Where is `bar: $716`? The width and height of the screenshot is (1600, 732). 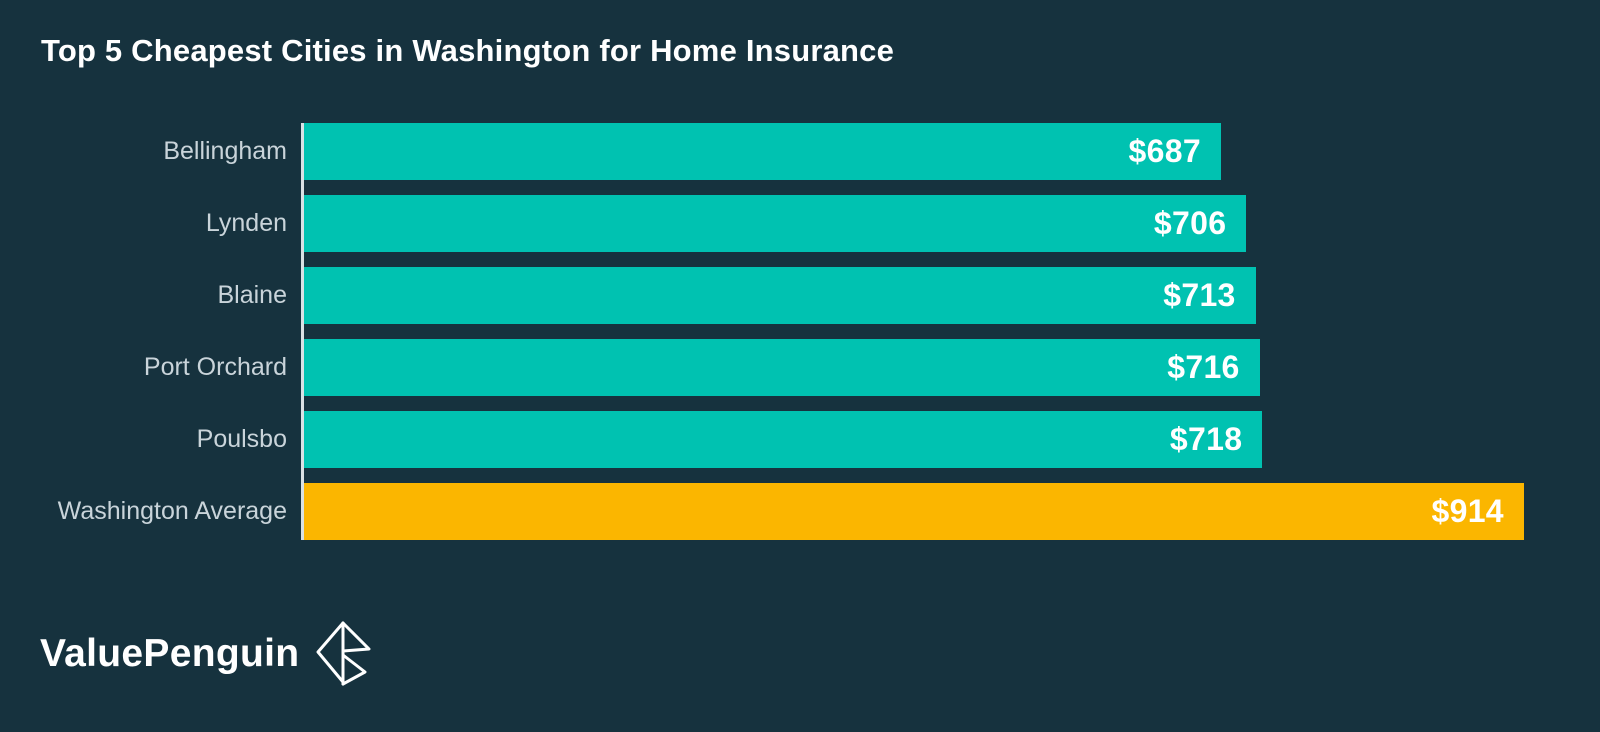
bar: $716 is located at coordinates (782, 367).